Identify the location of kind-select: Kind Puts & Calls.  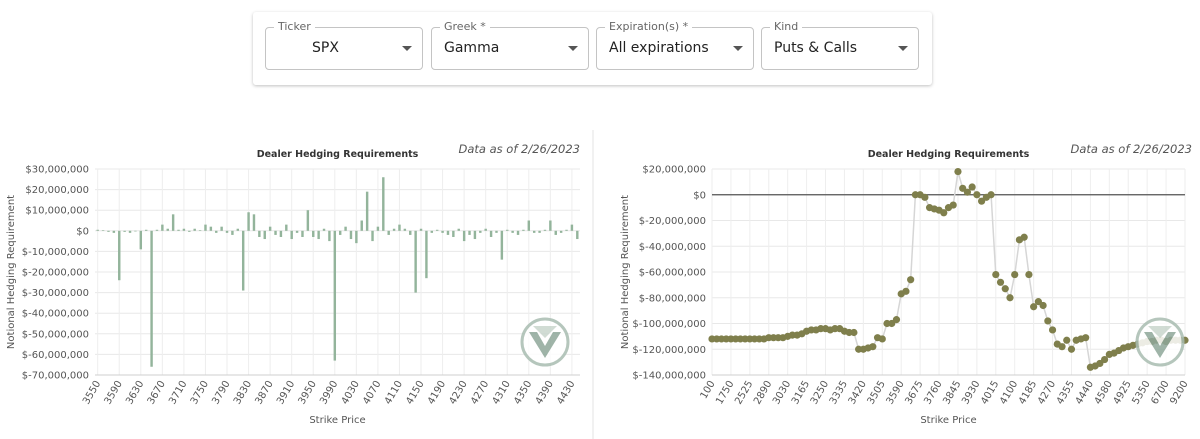
(840, 45).